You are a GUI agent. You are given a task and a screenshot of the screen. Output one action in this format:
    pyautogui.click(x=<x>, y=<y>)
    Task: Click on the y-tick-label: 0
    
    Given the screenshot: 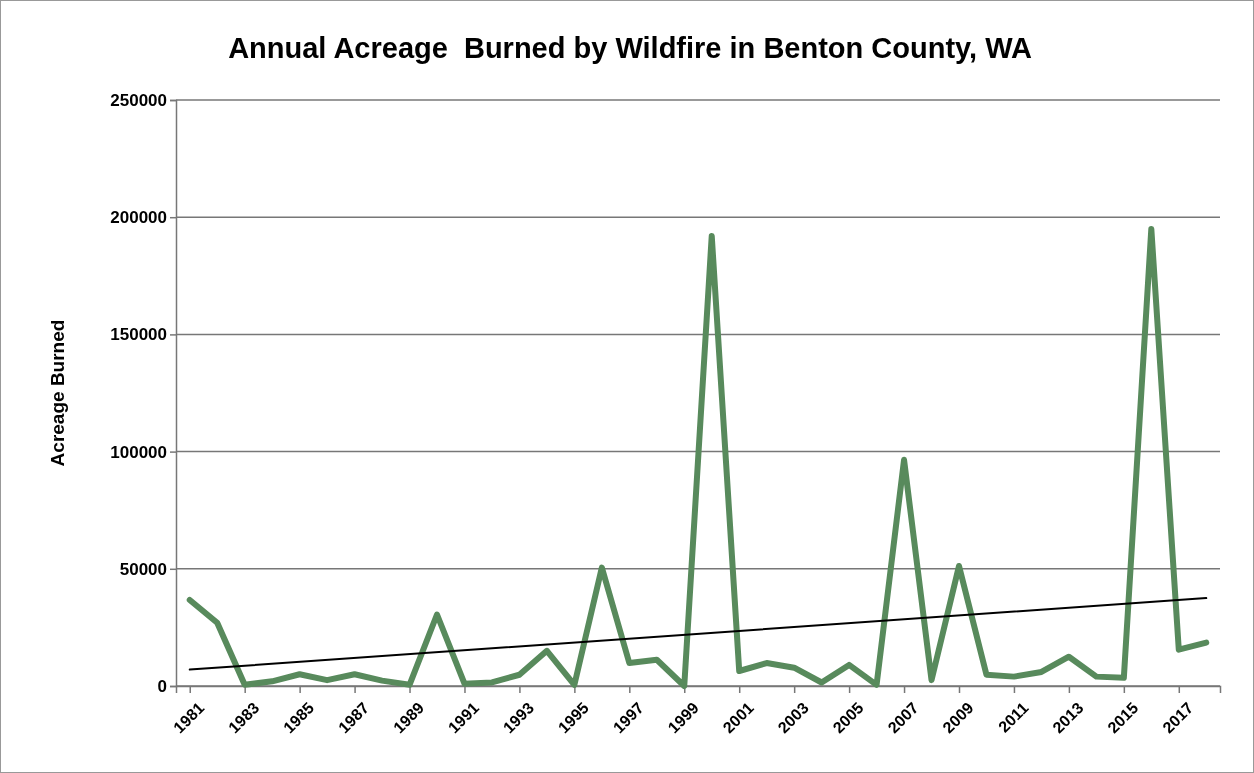 What is the action you would take?
    pyautogui.click(x=162, y=686)
    